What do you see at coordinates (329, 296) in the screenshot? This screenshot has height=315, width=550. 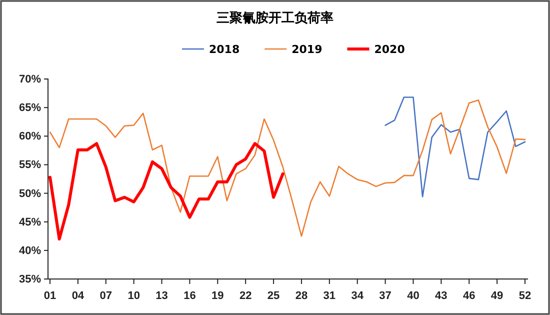 I see `x-tick-label: 31` at bounding box center [329, 296].